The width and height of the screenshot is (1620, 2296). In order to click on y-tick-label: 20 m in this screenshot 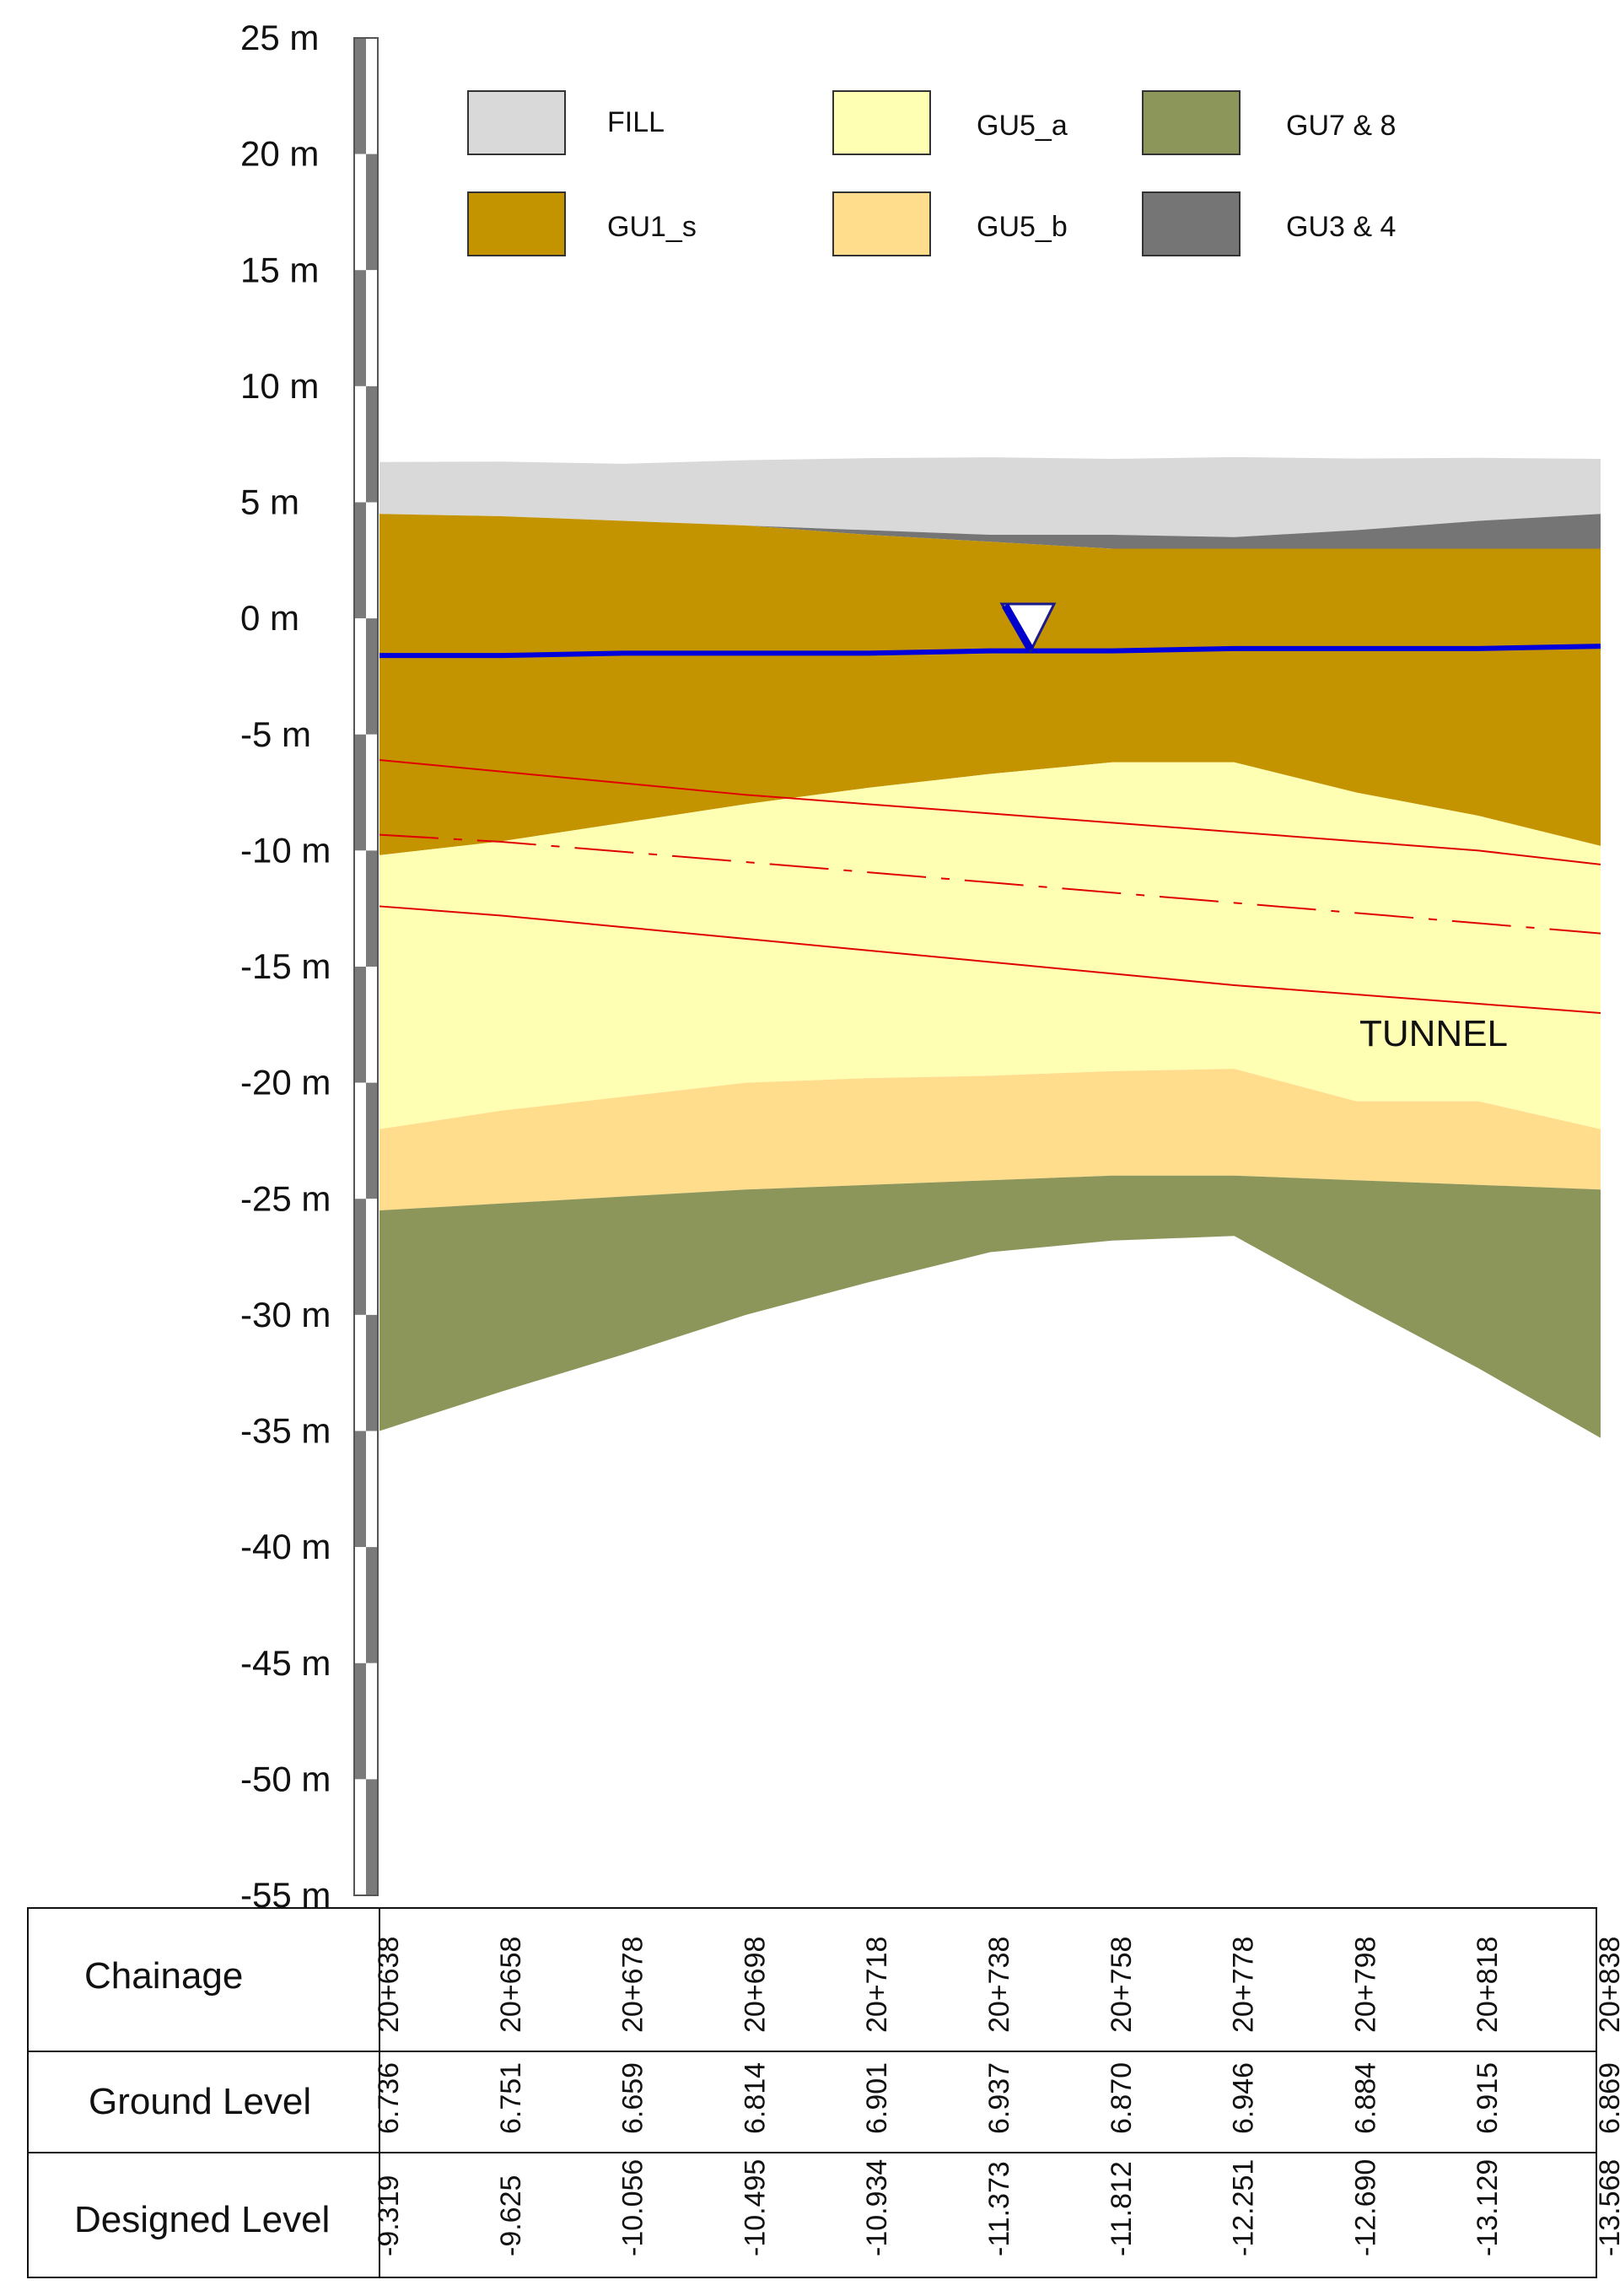, I will do `click(279, 154)`.